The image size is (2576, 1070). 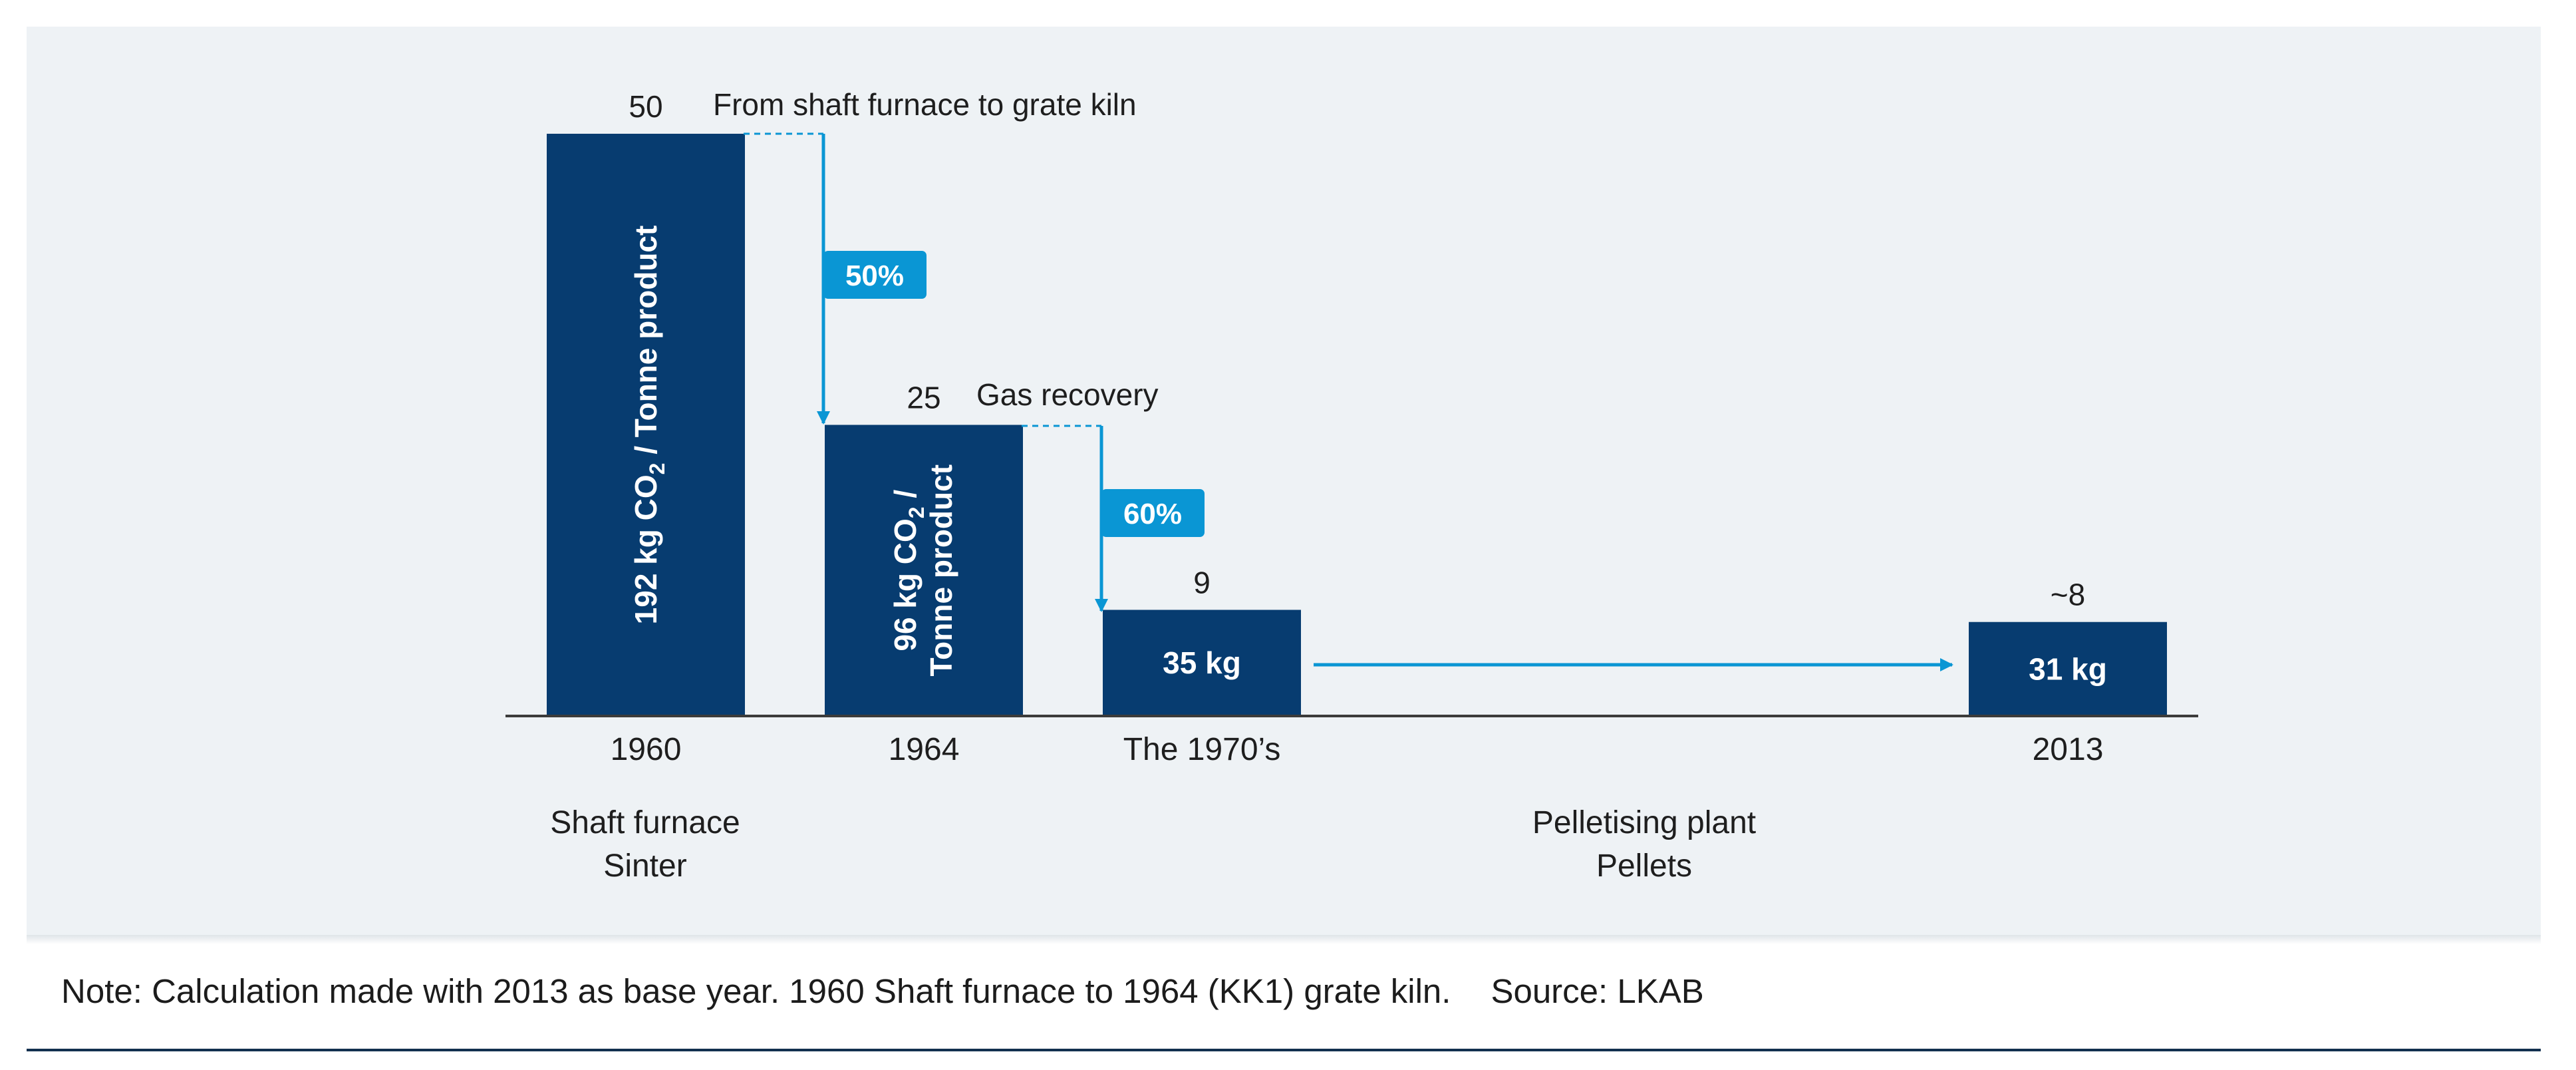 I want to click on panel-shadow, so click(x=1284, y=940).